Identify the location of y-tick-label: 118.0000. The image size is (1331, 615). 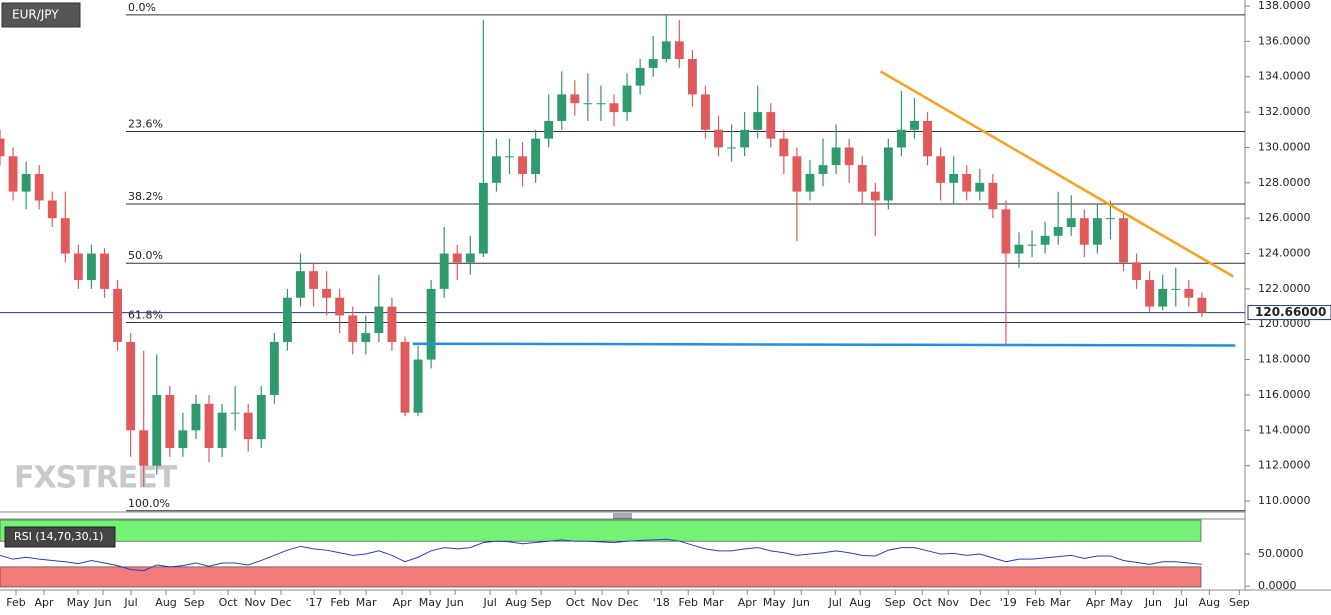
(1284, 359).